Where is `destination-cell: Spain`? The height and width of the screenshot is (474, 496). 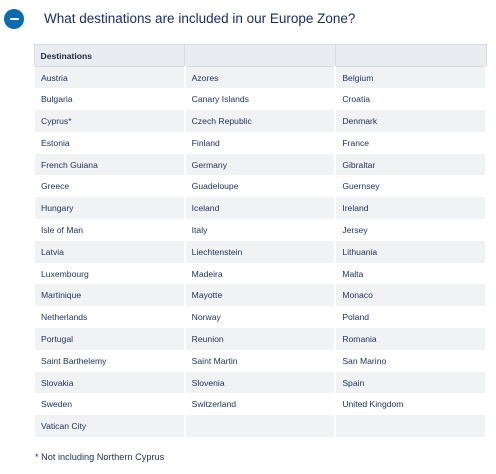 destination-cell: Spain is located at coordinates (410, 382).